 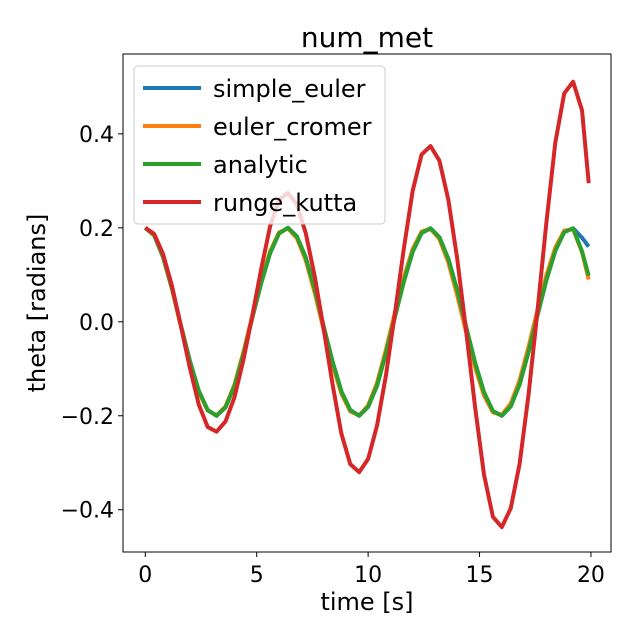 What do you see at coordinates (145, 575) in the screenshot?
I see `x-tick-label: 0` at bounding box center [145, 575].